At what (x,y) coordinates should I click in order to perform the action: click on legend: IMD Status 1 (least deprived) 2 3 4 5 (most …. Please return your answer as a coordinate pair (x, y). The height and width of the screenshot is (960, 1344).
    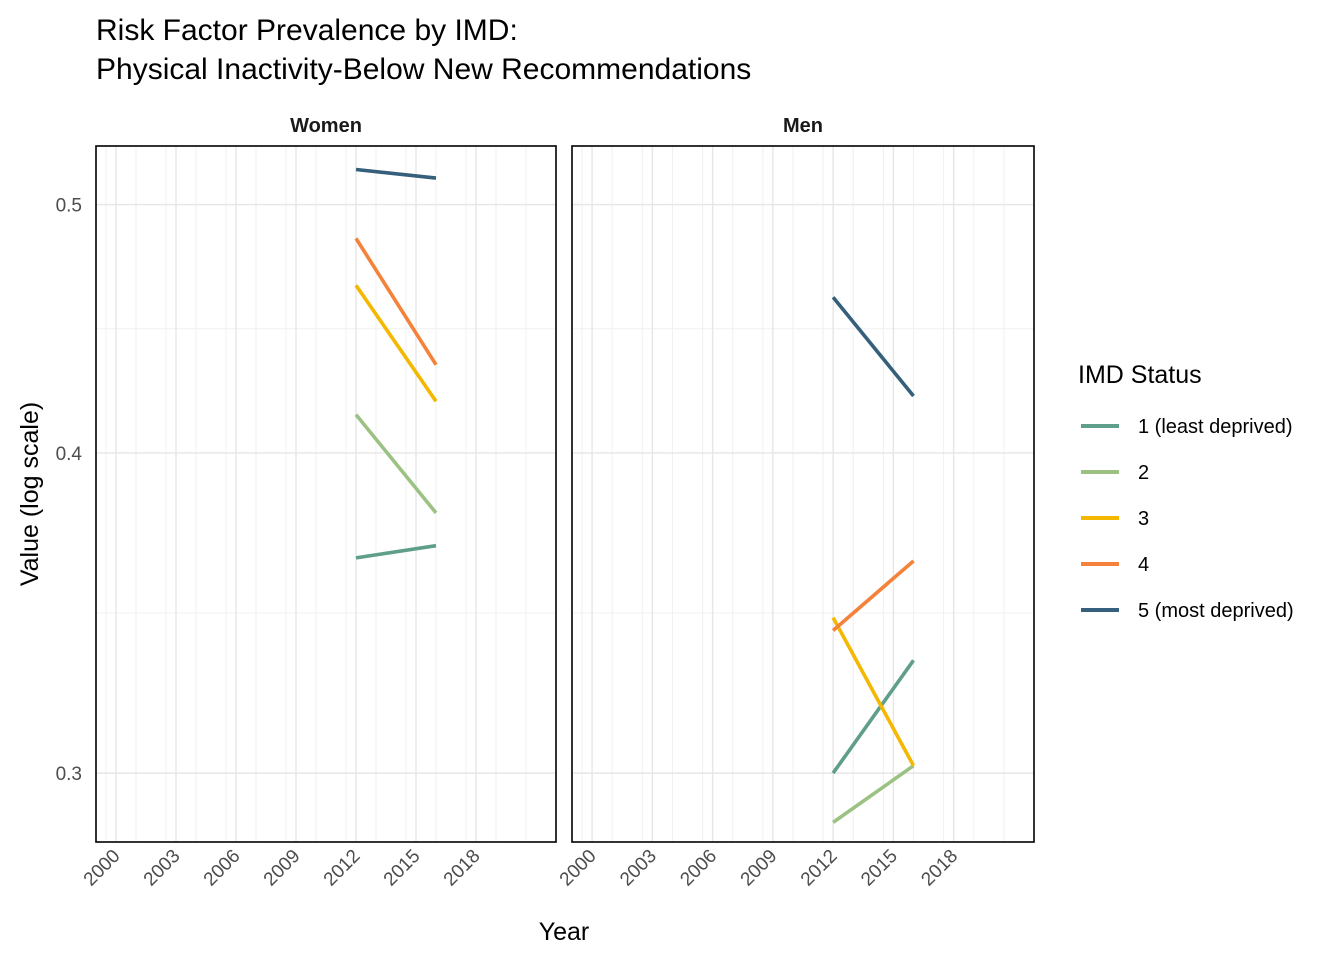
    Looking at the image, I should click on (1186, 491).